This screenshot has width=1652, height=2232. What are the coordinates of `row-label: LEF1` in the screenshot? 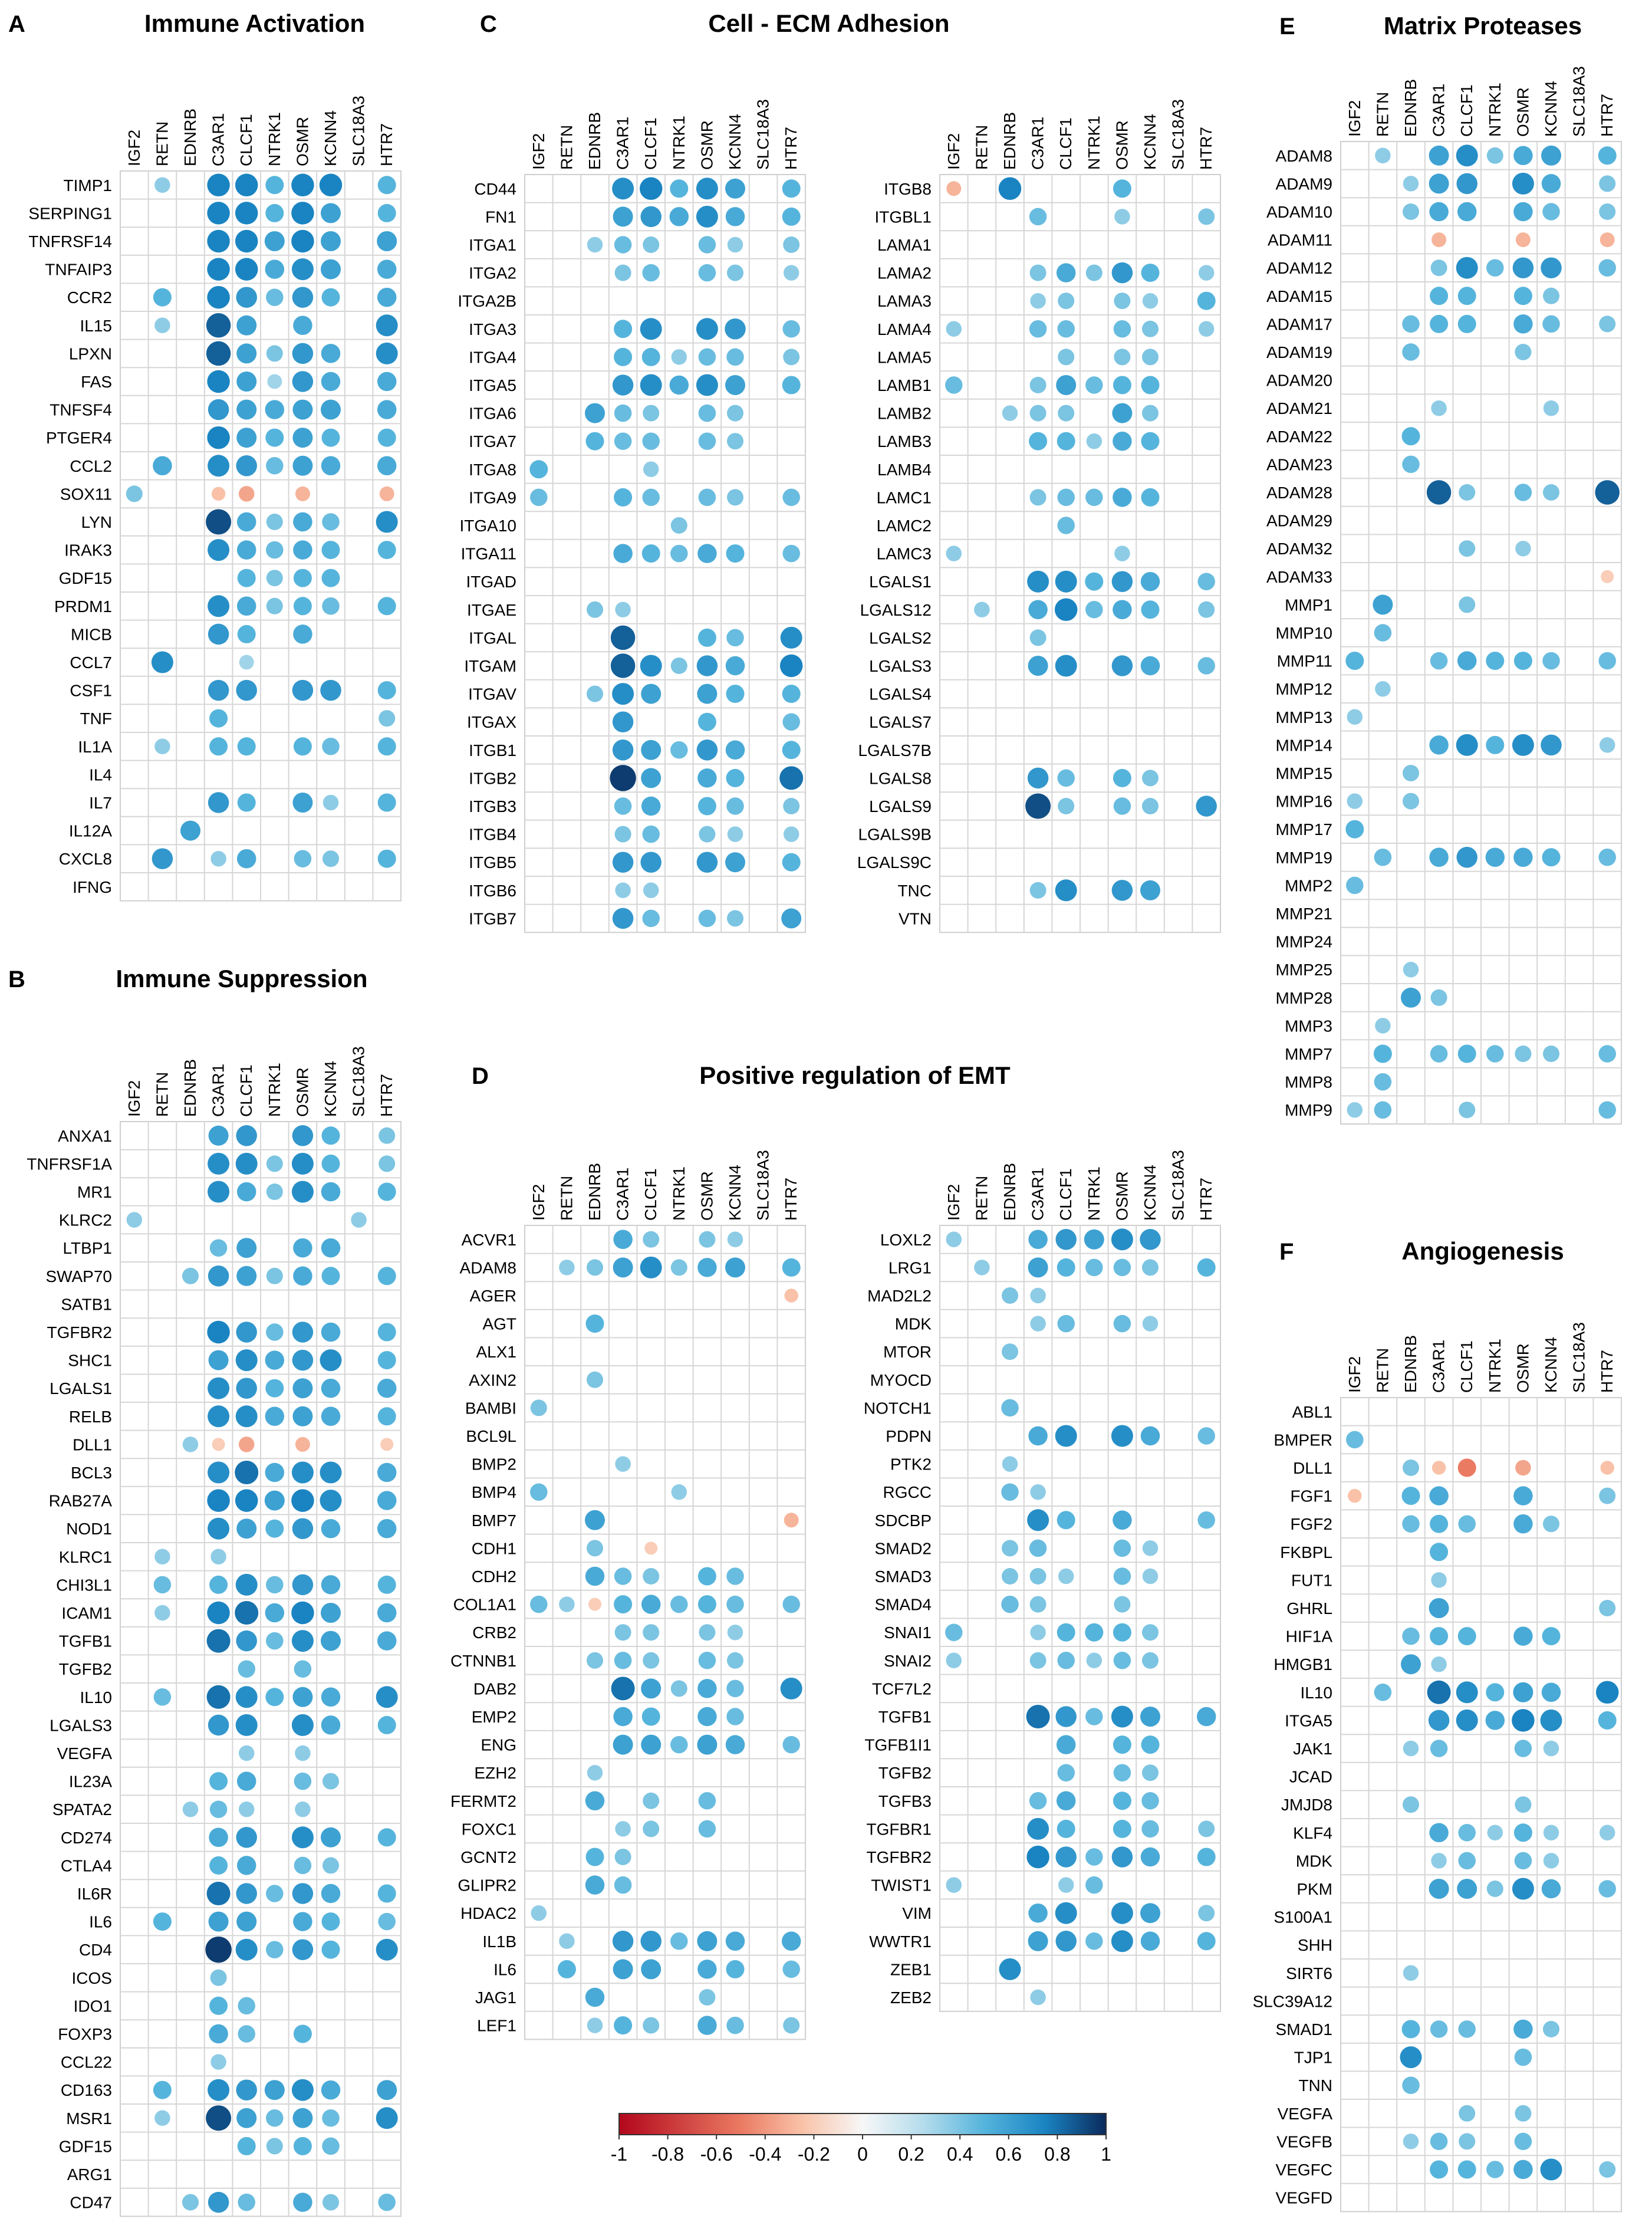 It's located at (497, 2026).